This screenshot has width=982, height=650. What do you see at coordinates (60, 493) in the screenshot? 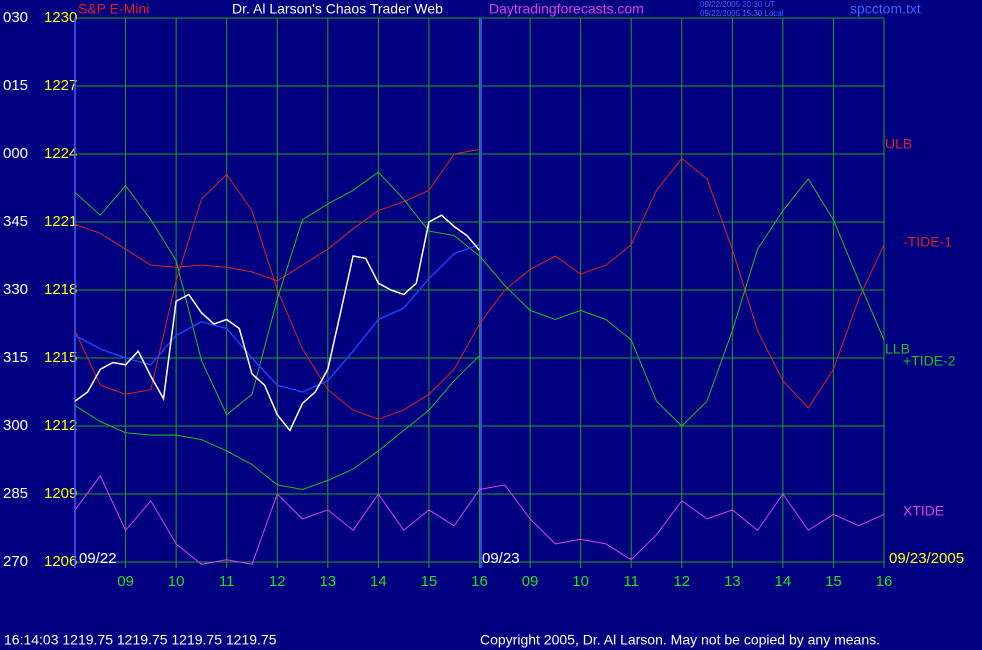
I see `y-tick-label: 1209` at bounding box center [60, 493].